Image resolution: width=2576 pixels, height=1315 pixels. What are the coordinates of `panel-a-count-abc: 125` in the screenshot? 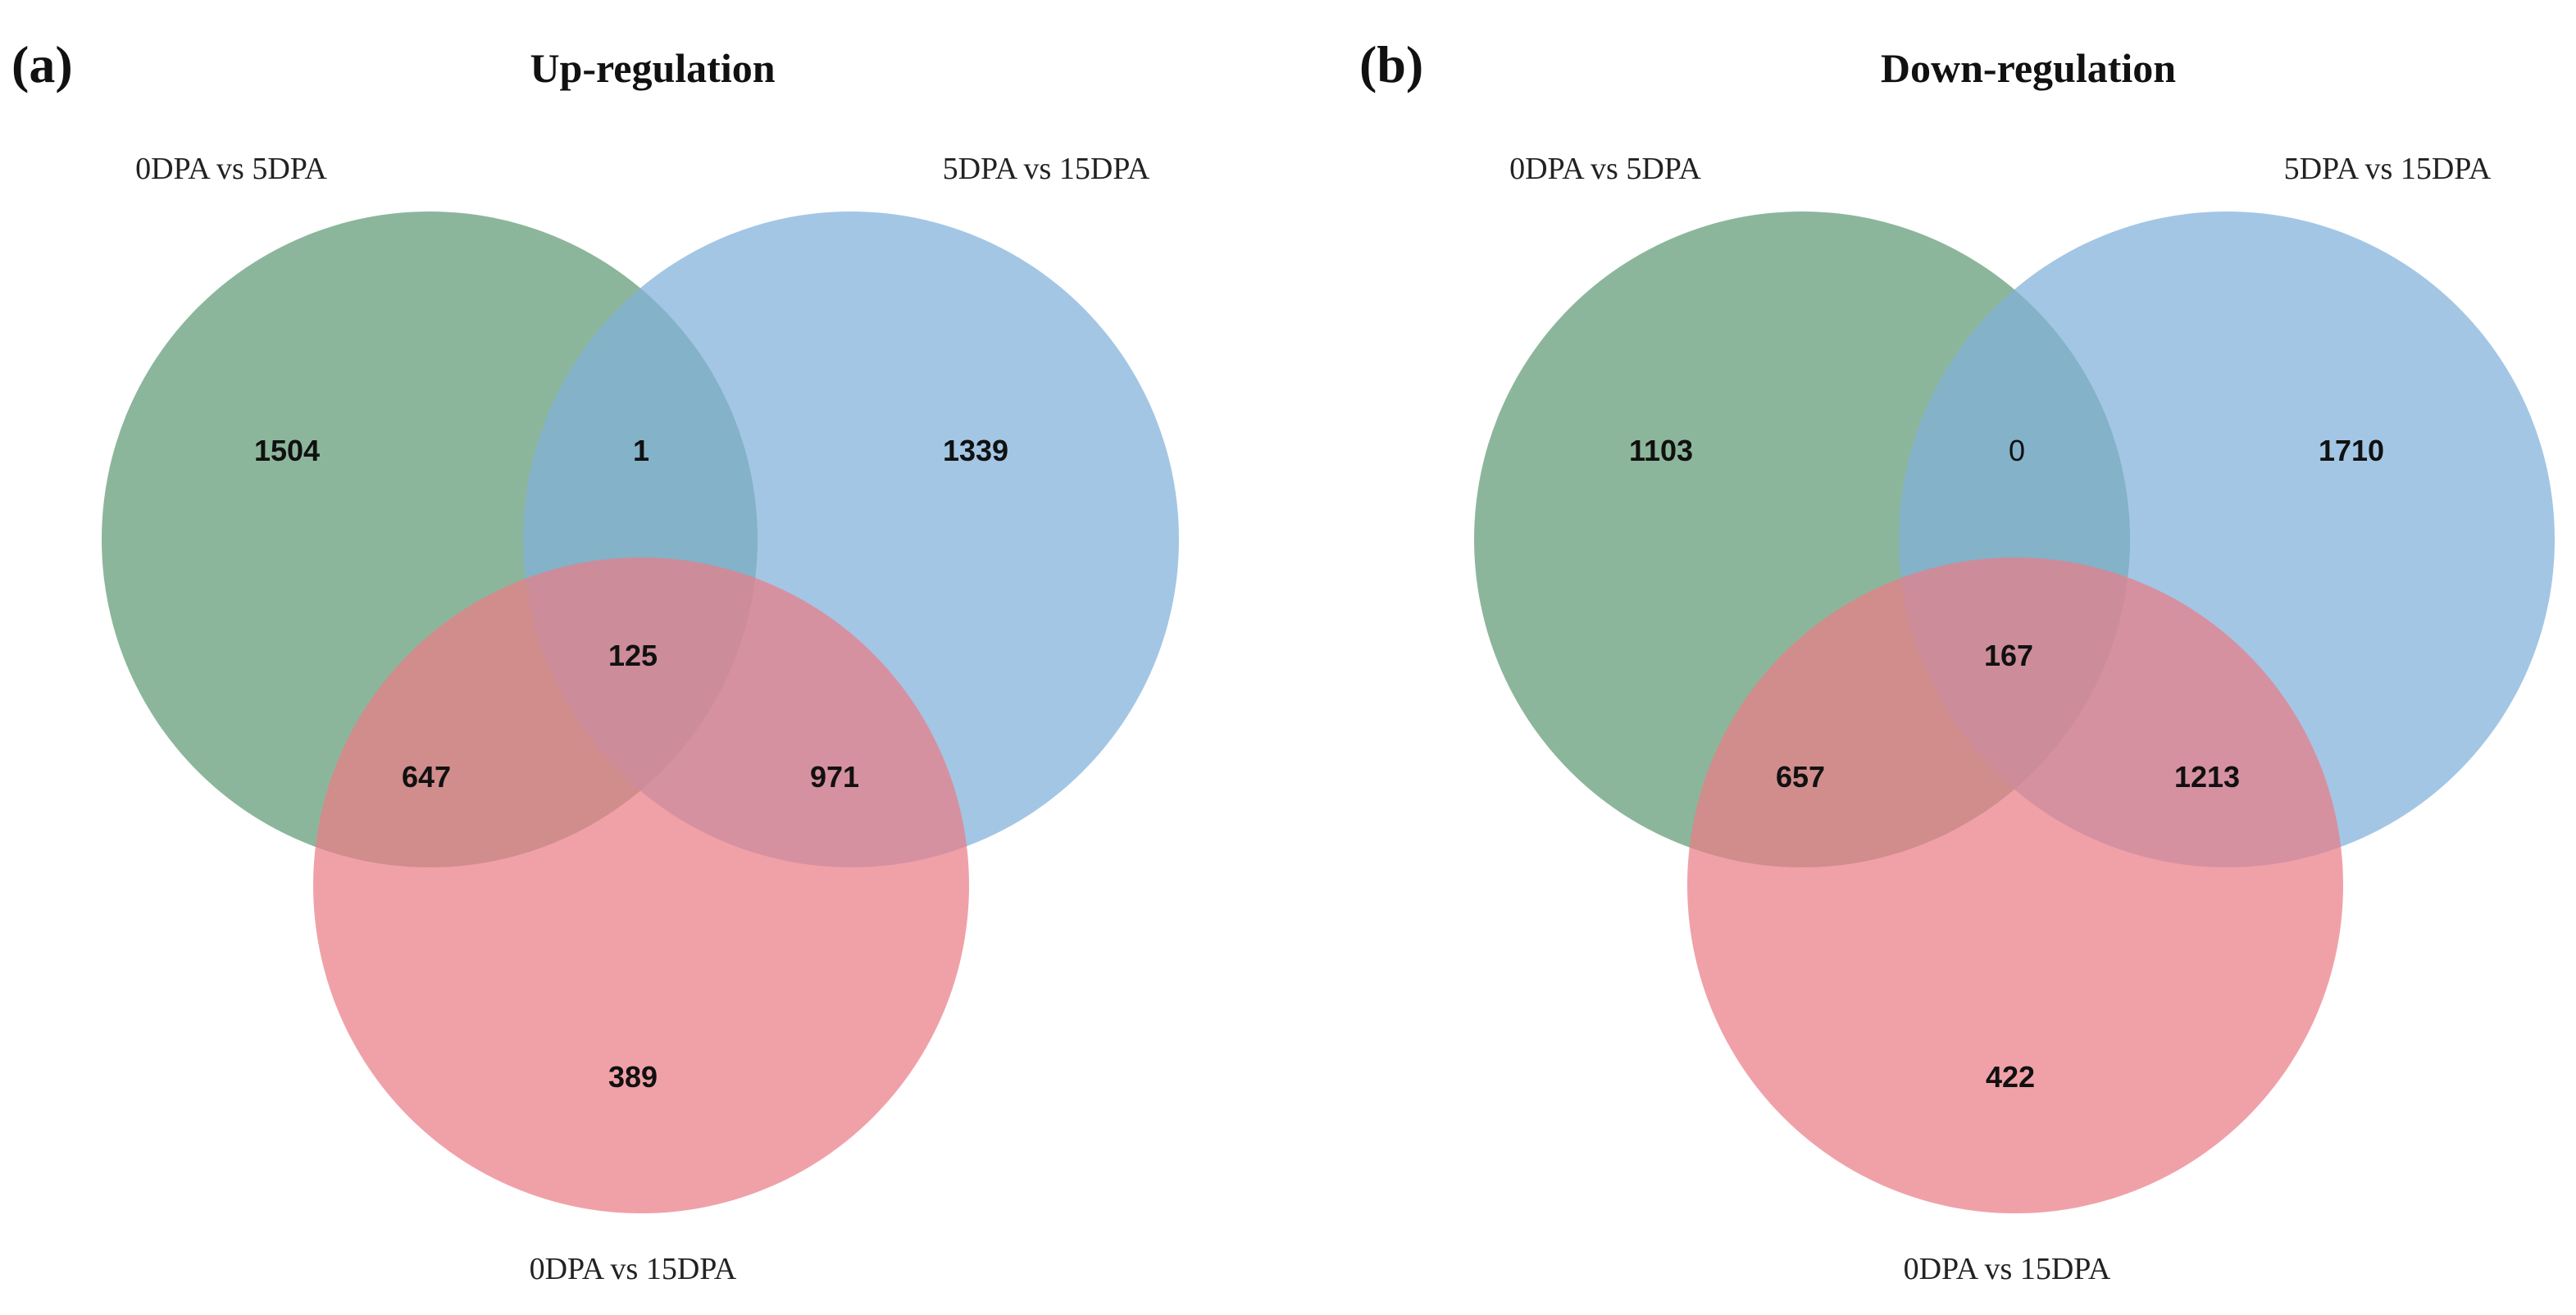 It's located at (633, 655).